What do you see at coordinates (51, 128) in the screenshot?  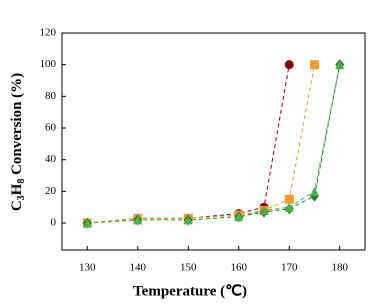 I see `y-tick-label: 60` at bounding box center [51, 128].